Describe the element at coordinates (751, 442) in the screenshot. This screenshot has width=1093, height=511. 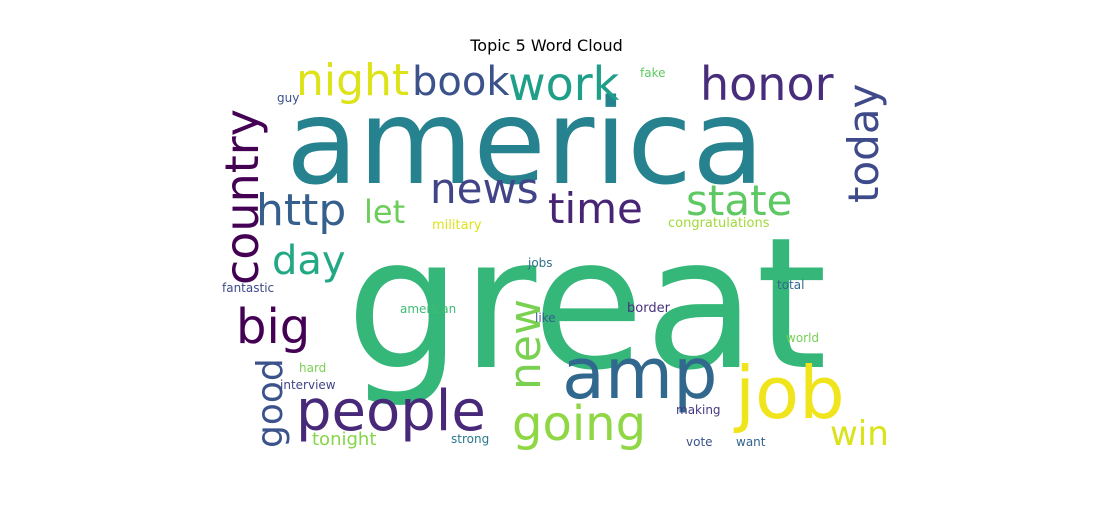
I see `word-want: want` at that location.